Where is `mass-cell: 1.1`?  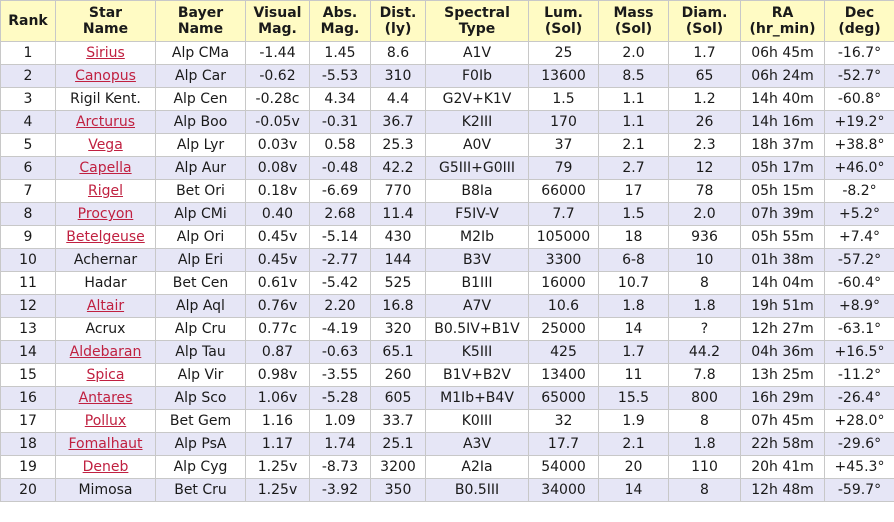
mass-cell: 1.1 is located at coordinates (633, 99).